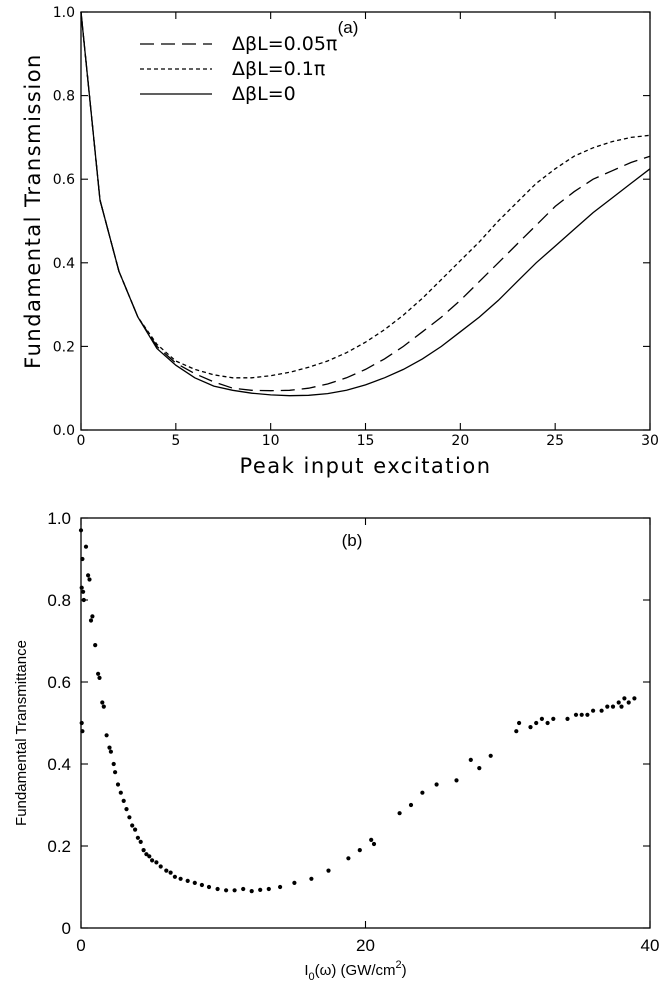 Image resolution: width=661 pixels, height=986 pixels. Describe the element at coordinates (175, 441) in the screenshot. I see `panel-a-x-tick-label: 5` at that location.